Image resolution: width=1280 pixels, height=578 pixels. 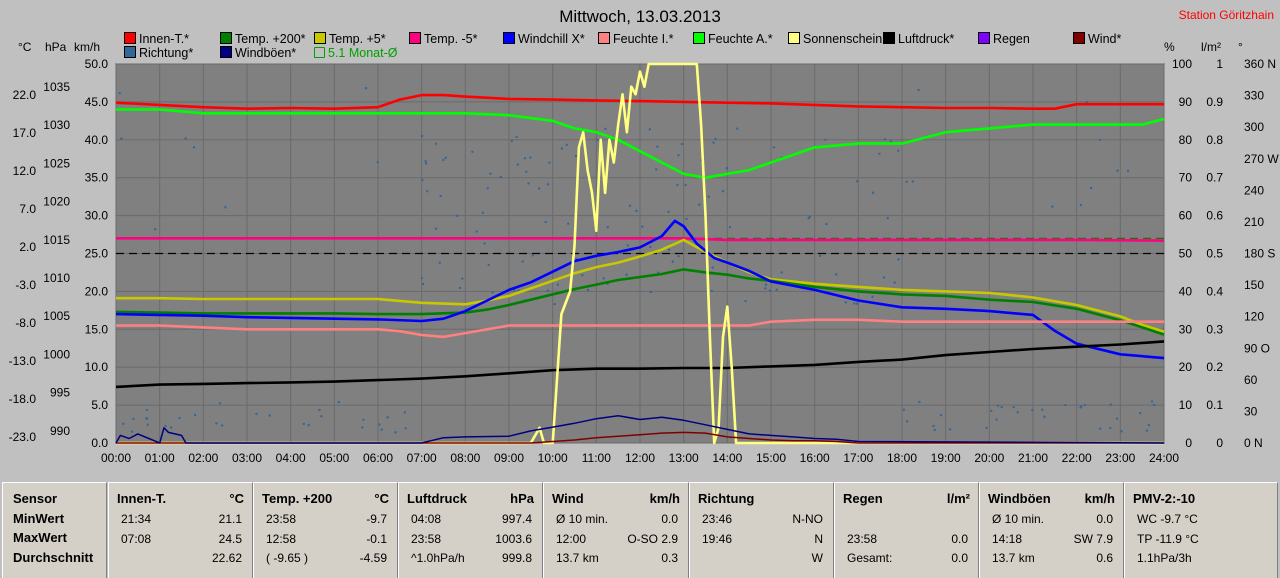 I want to click on panel-cell-left: 04:08, so click(x=426, y=519).